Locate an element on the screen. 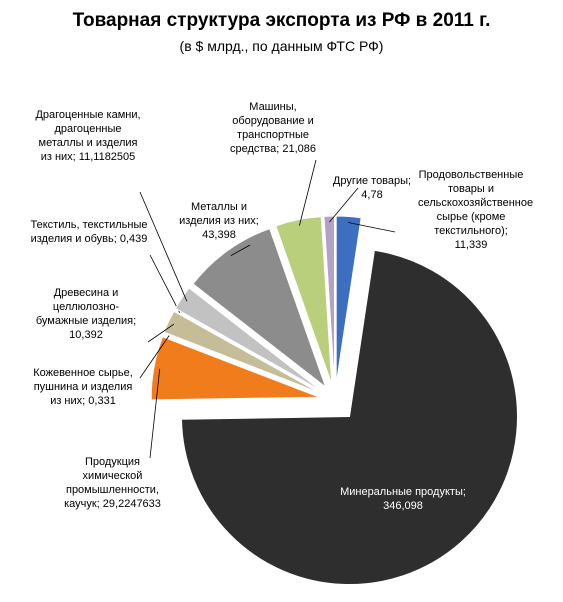 This screenshot has width=563, height=602. category-name: Минеральные продукты is located at coordinates (401, 492).